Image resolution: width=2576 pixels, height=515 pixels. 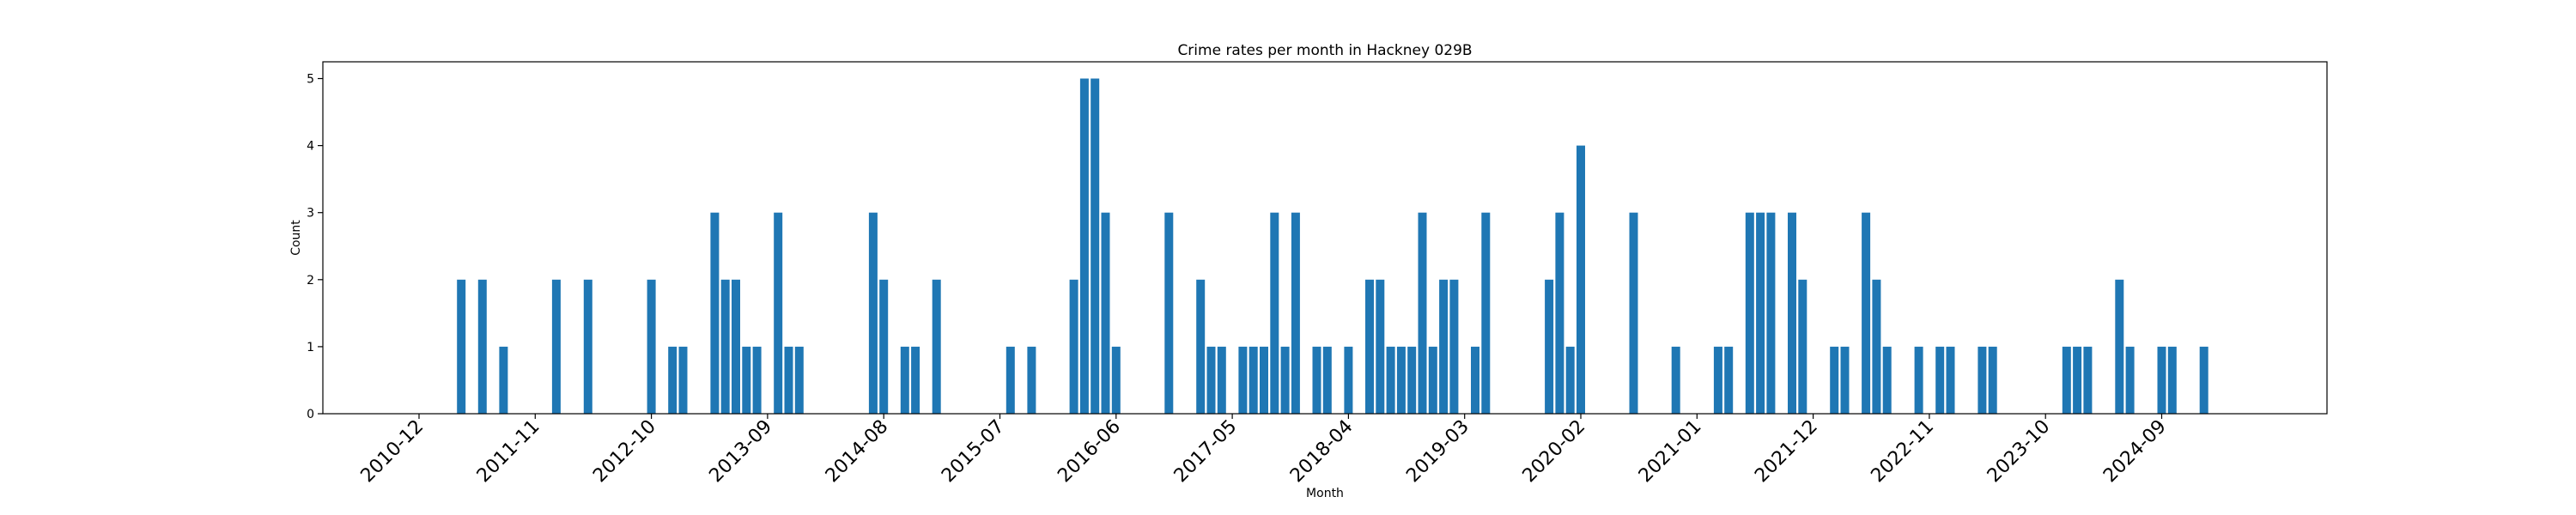 I want to click on x-tick-label: 2023-10, so click(x=2019, y=452).